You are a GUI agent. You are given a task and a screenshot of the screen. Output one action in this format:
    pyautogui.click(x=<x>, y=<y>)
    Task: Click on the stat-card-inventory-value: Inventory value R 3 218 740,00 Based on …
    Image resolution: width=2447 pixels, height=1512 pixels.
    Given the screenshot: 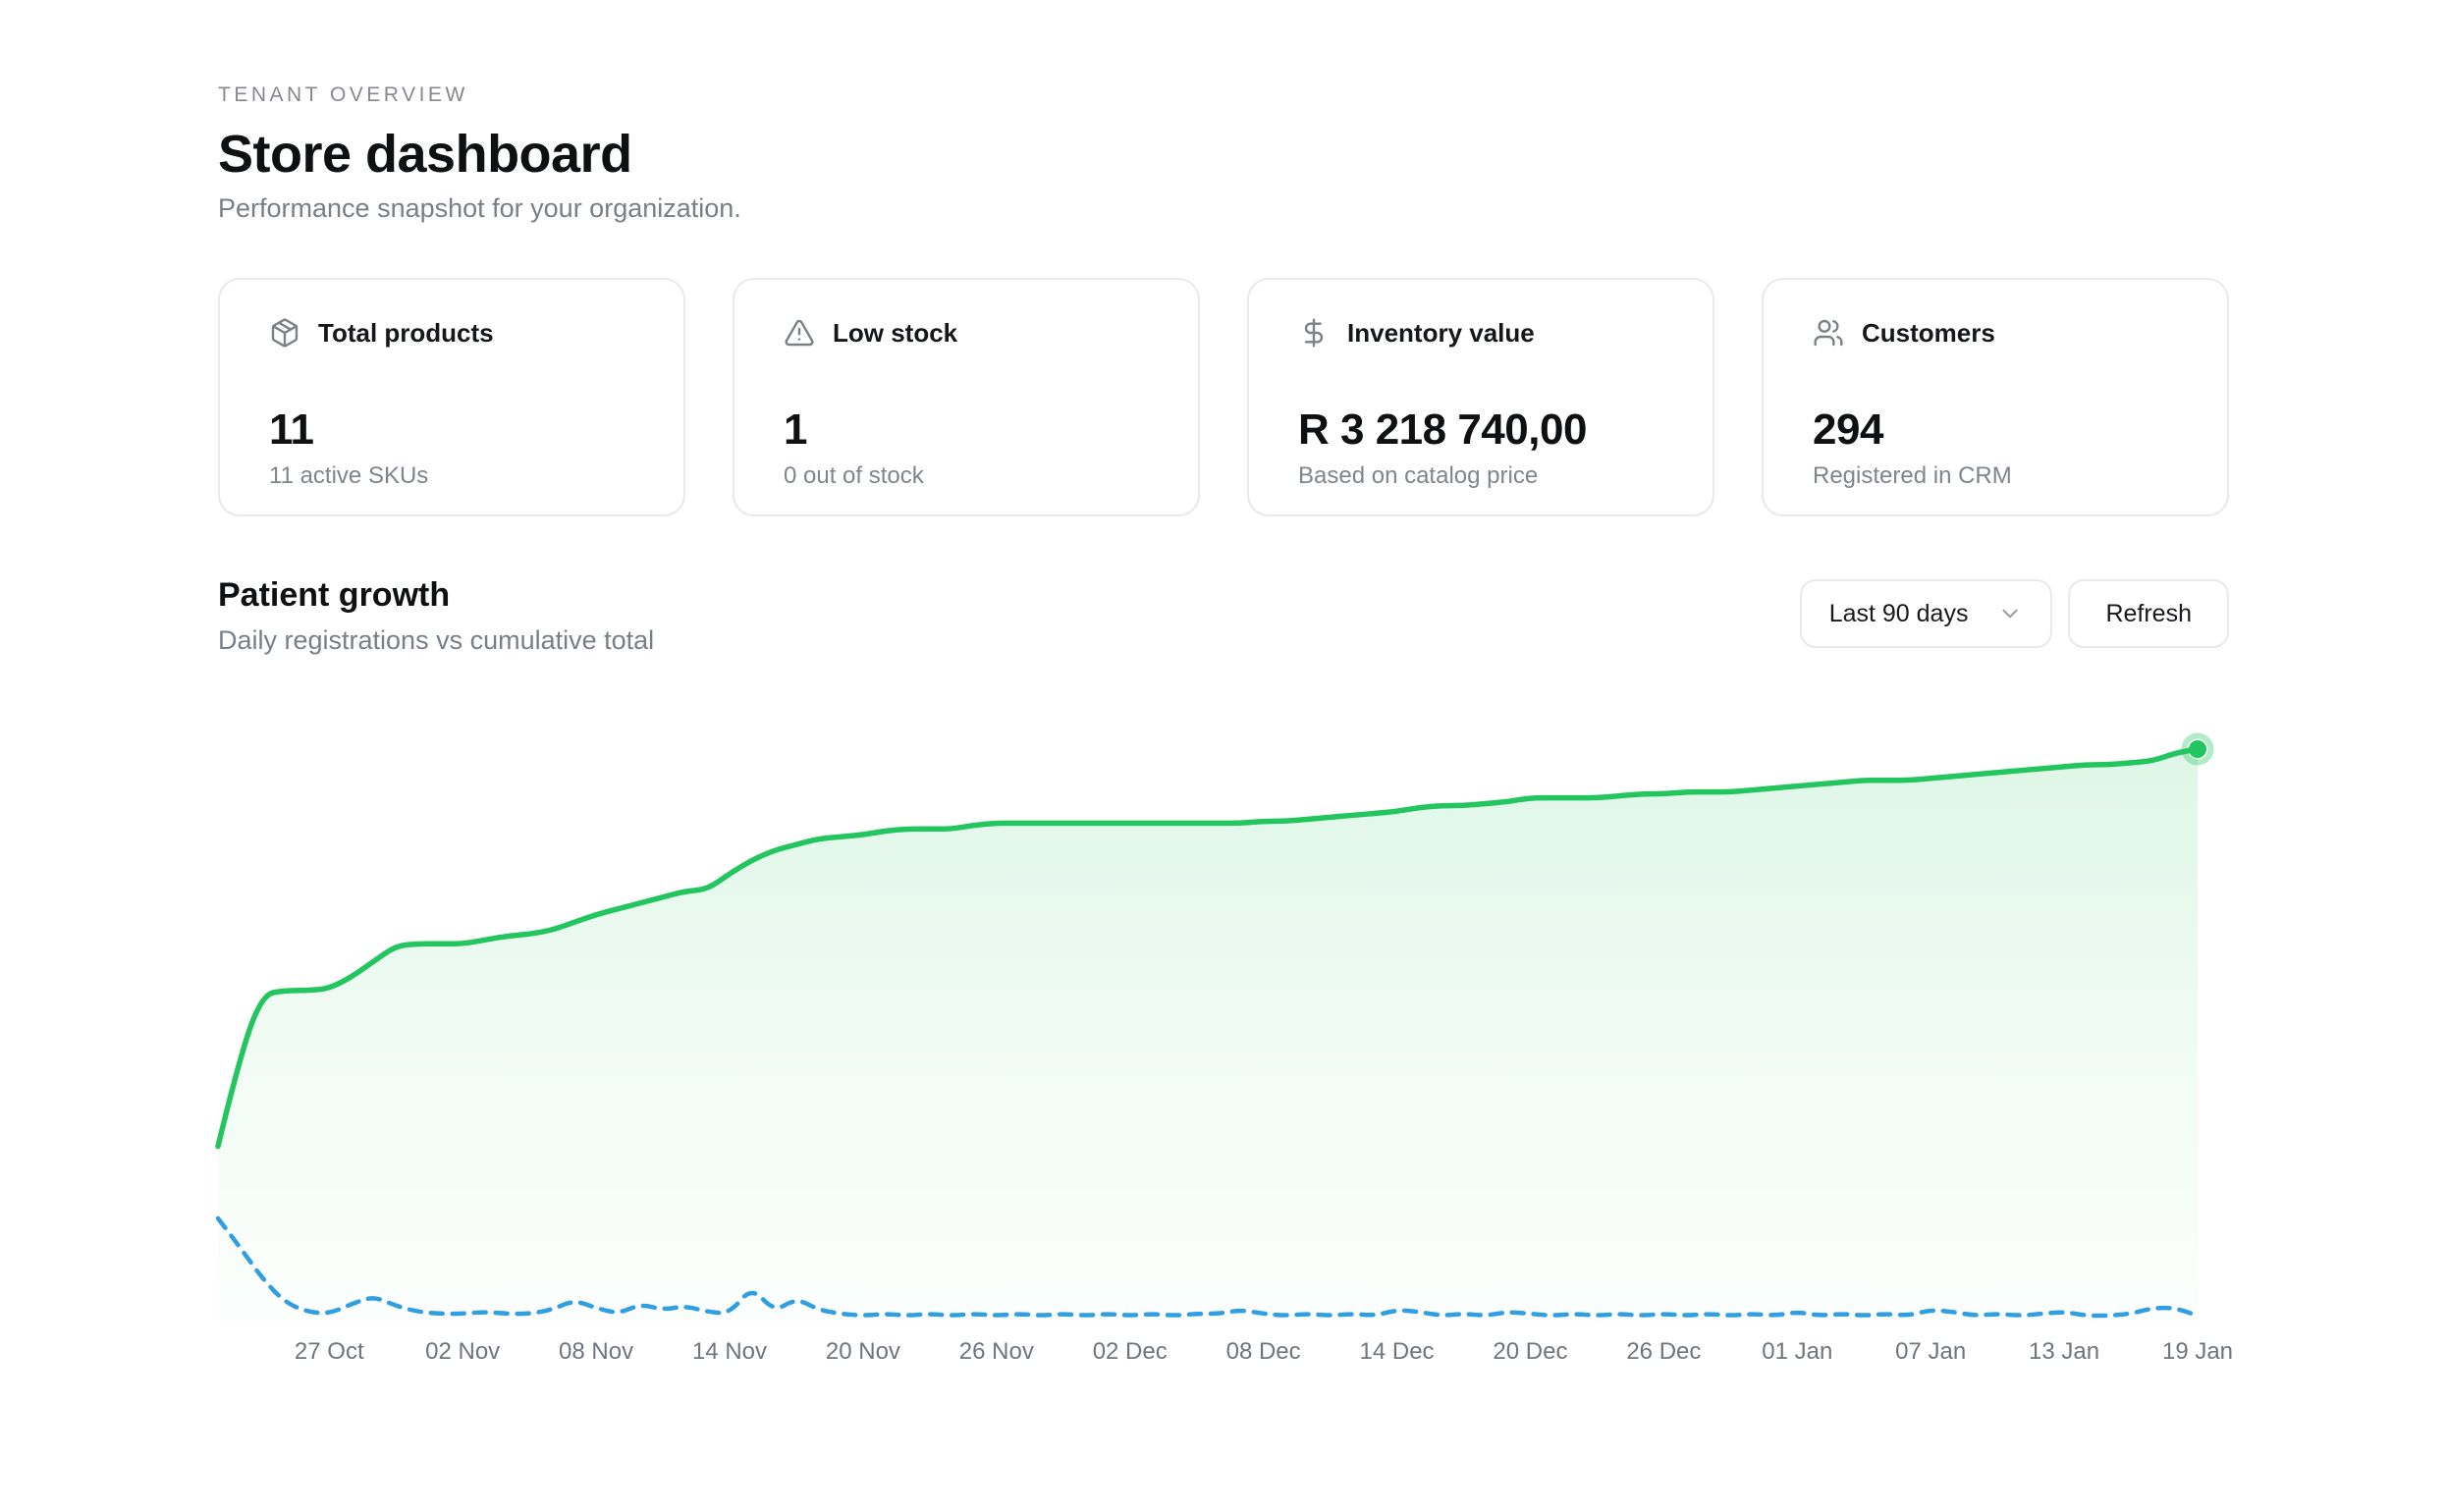 What is the action you would take?
    pyautogui.click(x=1481, y=397)
    